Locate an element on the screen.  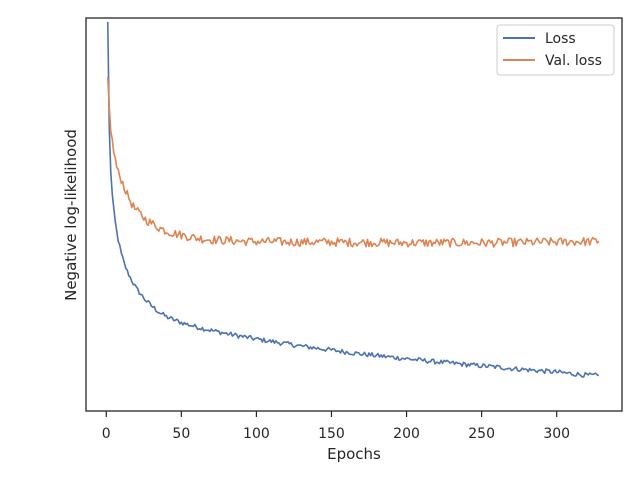
x-tick-label: 250 is located at coordinates (481, 434).